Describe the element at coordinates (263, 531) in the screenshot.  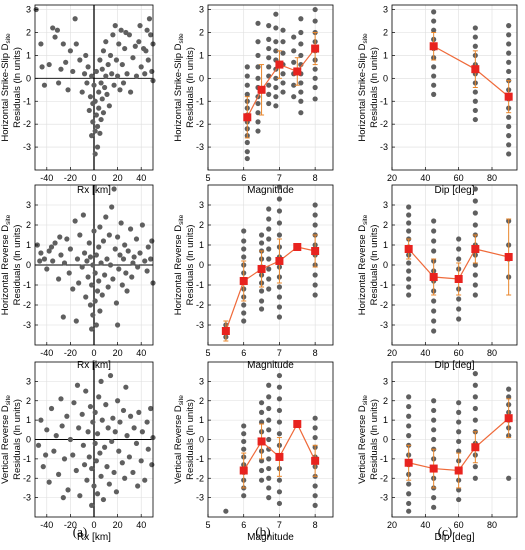
I see `column-label-b: (b)` at that location.